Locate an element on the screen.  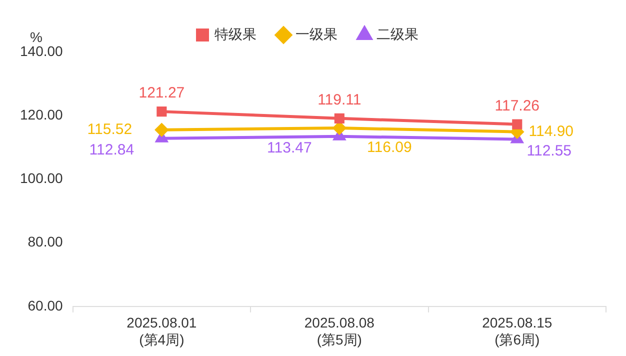
data-label: 117.26 is located at coordinates (517, 105).